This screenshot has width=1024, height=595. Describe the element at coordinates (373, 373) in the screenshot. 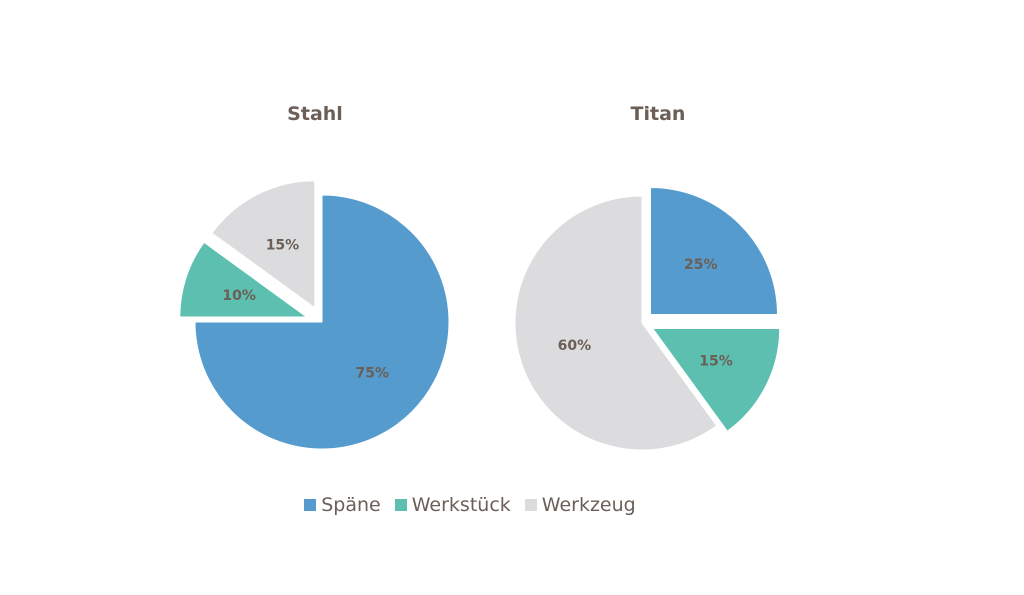

I see `slice-label-stahl-spaene: 75%` at that location.